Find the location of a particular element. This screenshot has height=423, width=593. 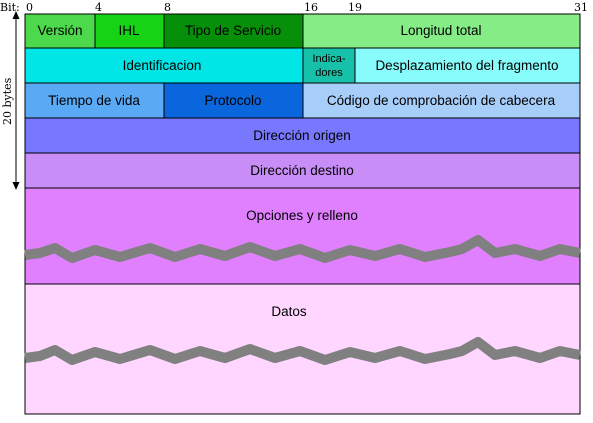

options-label: Opciones y relleno is located at coordinates (302, 215).